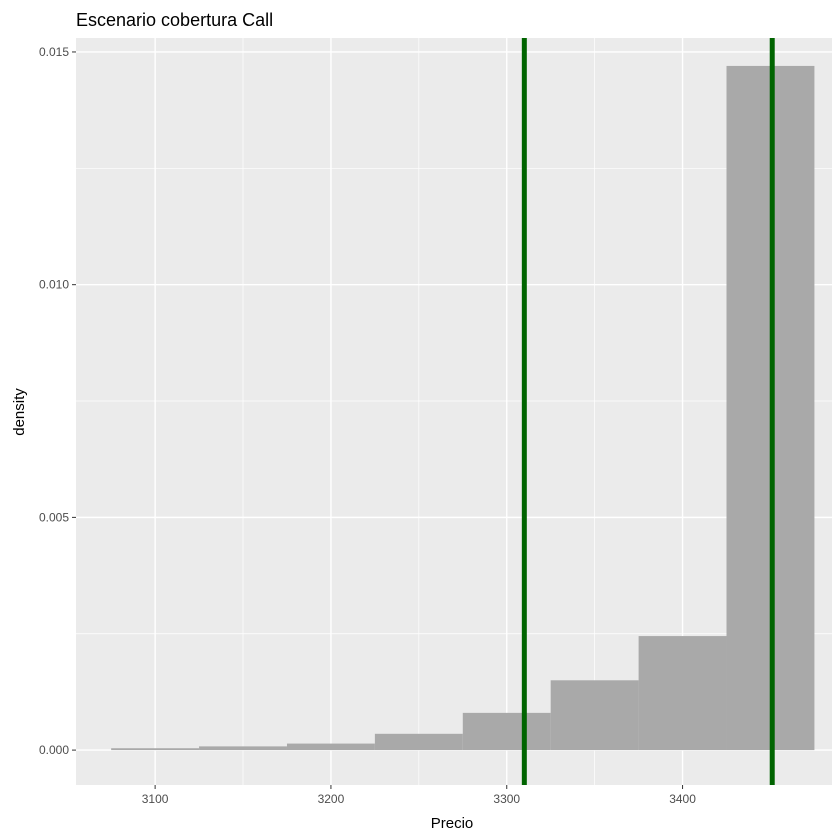 The height and width of the screenshot is (840, 840). I want to click on x-tick-label: 3400, so click(682, 799).